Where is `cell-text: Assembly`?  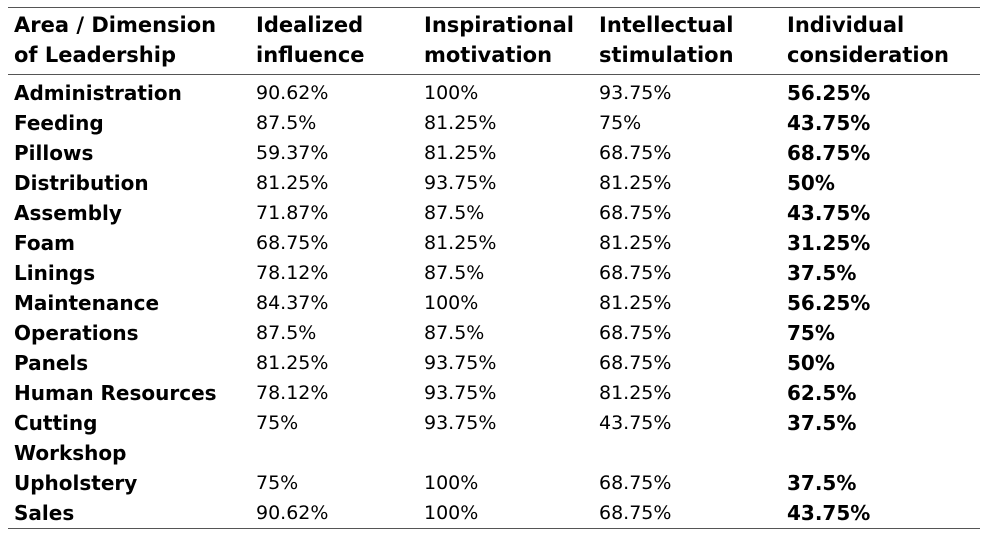
cell-text: Assembly is located at coordinates (68, 213).